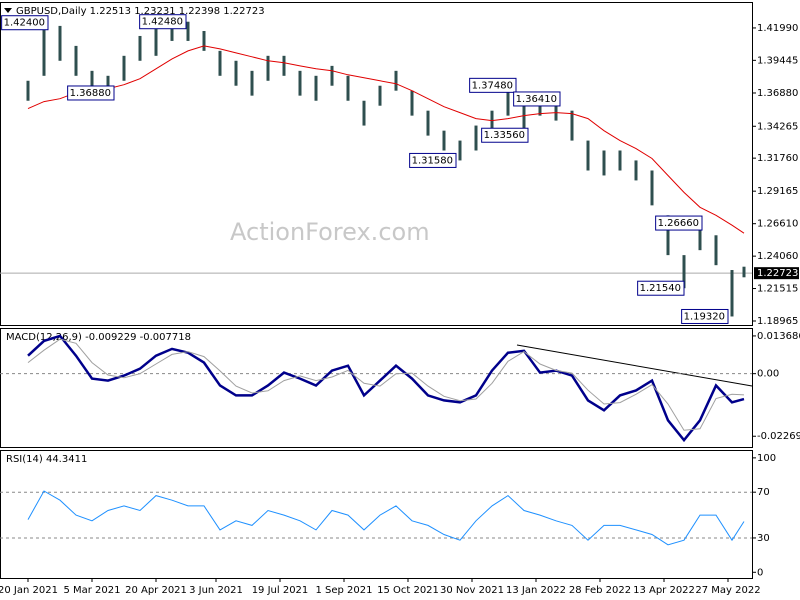  What do you see at coordinates (777, 289) in the screenshot?
I see `y-tick-label: 1.21515` at bounding box center [777, 289].